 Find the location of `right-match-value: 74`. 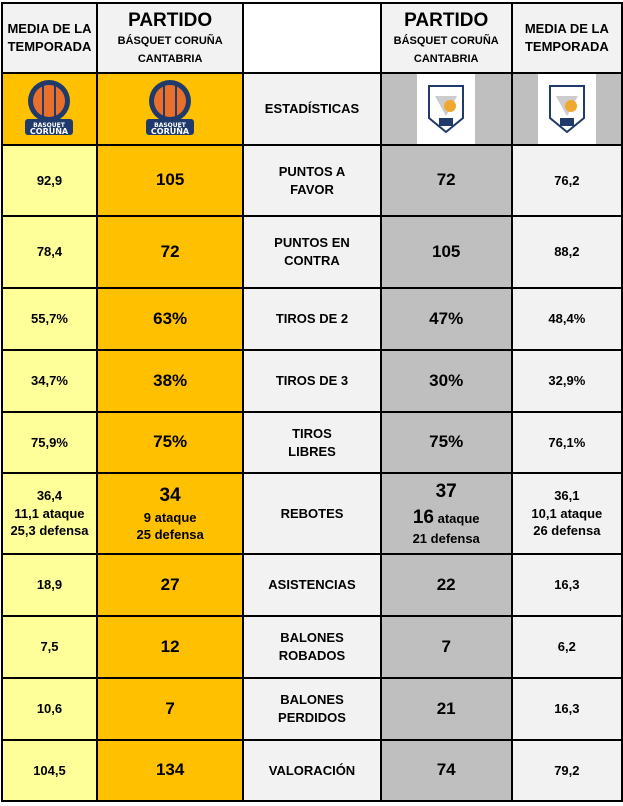

right-match-value: 74 is located at coordinates (446, 770).